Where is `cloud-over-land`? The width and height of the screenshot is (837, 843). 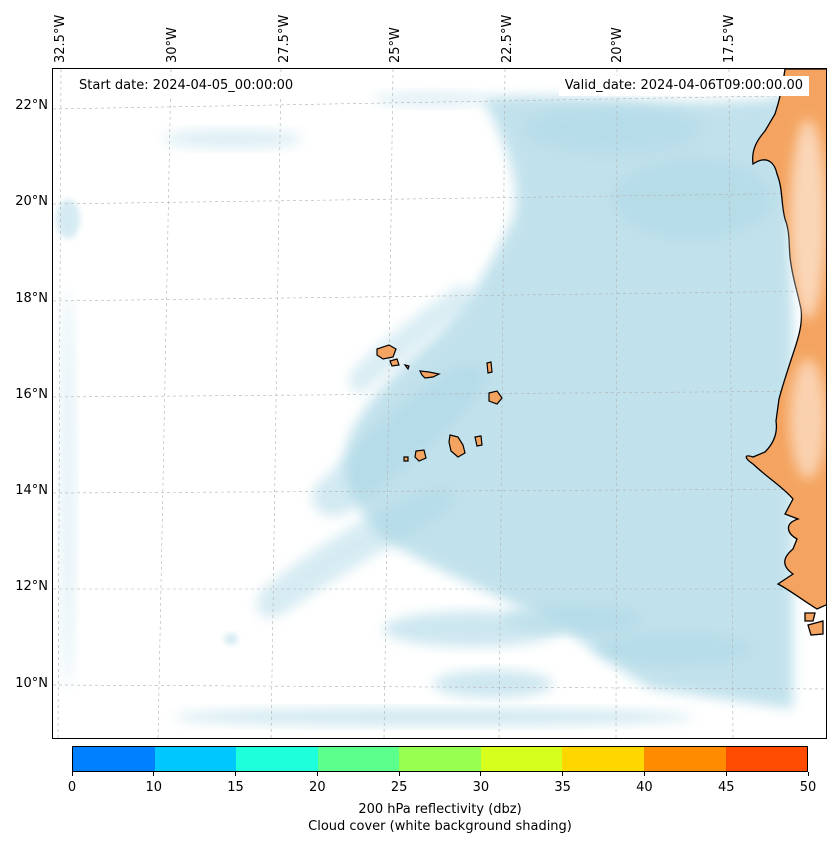
cloud-over-land is located at coordinates (808, 219).